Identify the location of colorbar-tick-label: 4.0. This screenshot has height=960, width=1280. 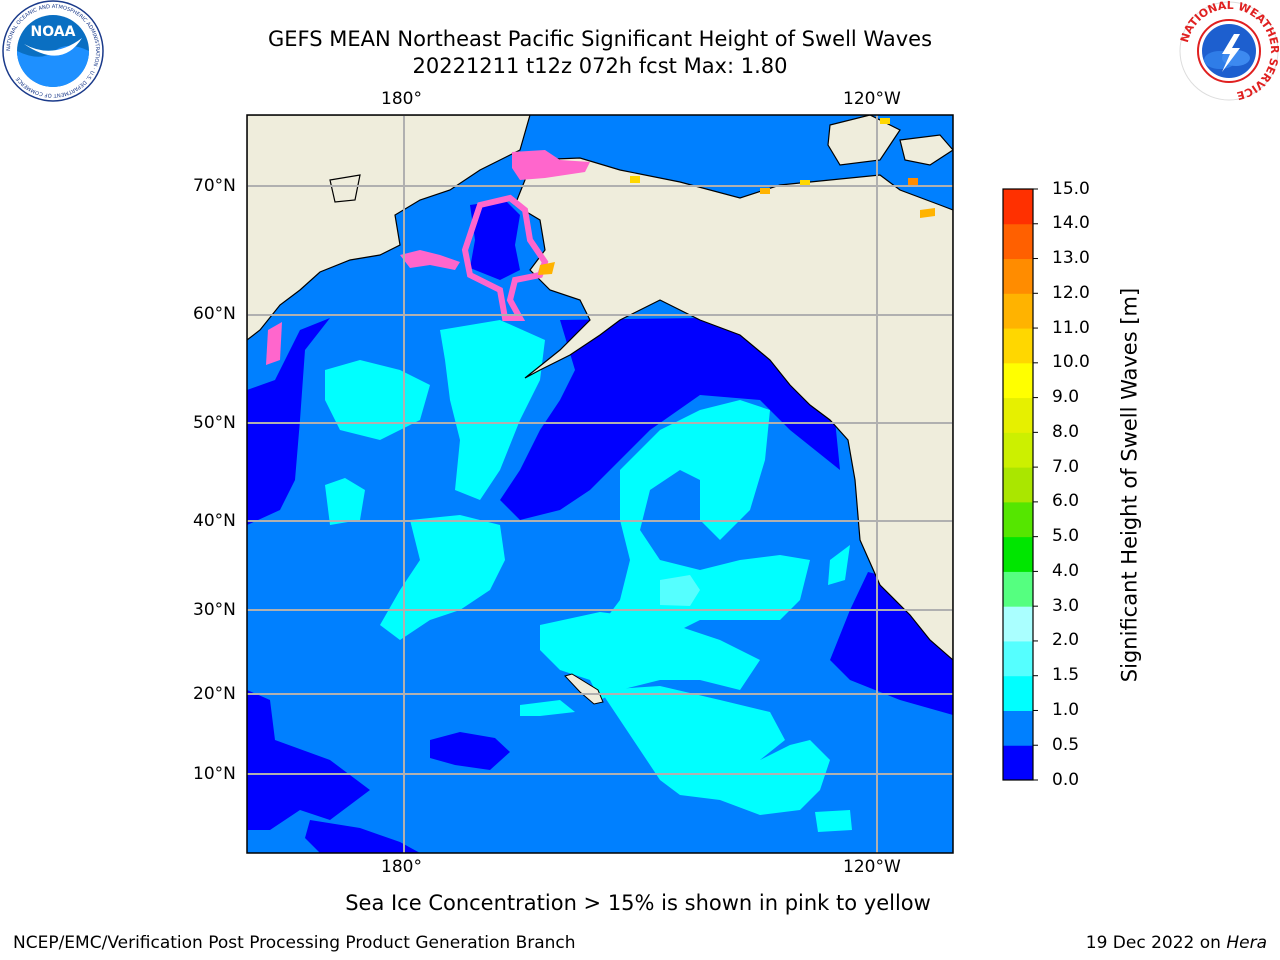
(1066, 570).